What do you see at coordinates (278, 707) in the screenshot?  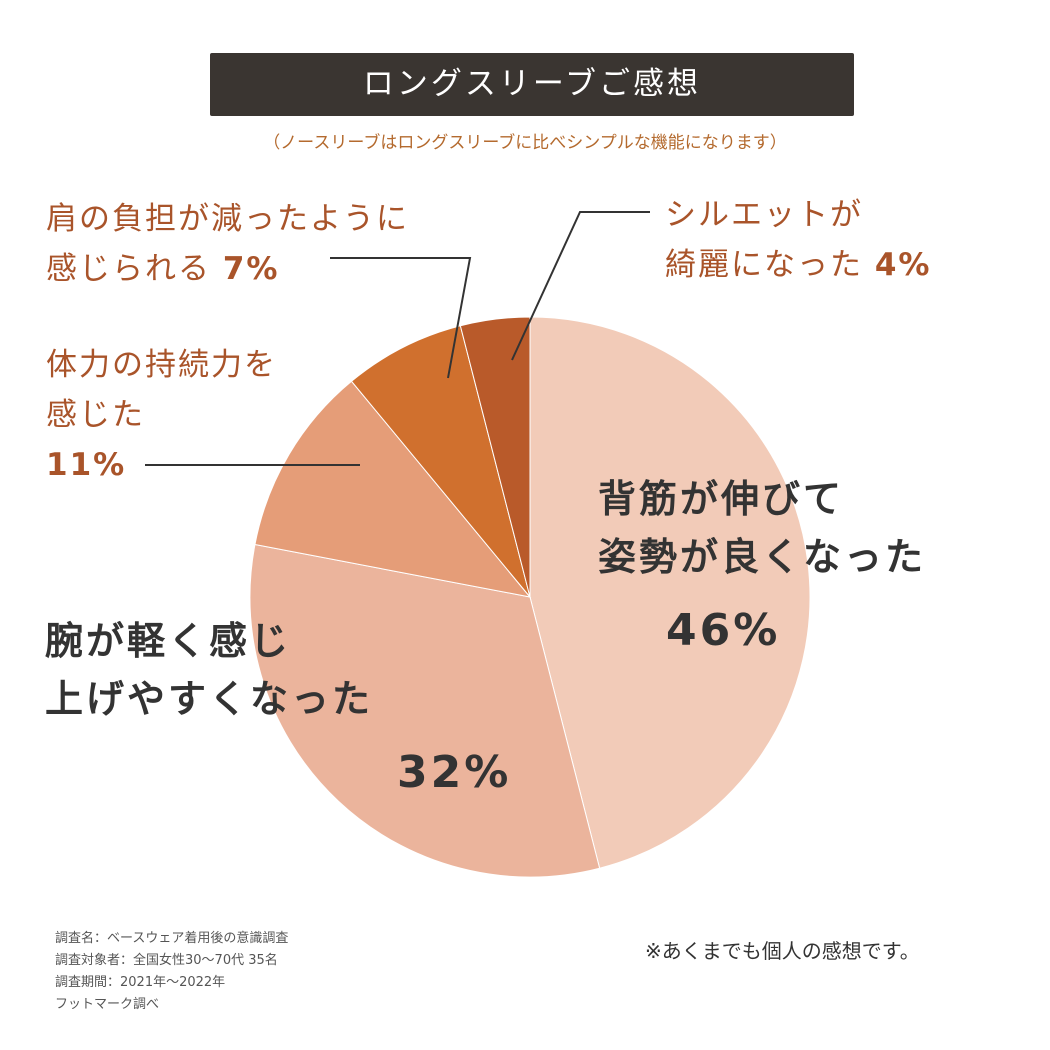 I see `slice-label-arms: 腕が軽く感じ 上げやすくなった 32%` at bounding box center [278, 707].